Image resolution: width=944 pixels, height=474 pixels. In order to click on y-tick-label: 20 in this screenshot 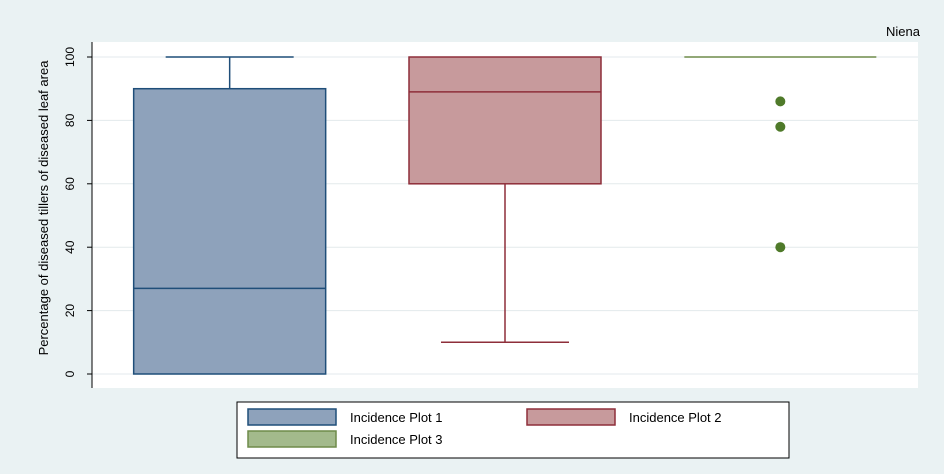, I will do `click(70, 311)`.